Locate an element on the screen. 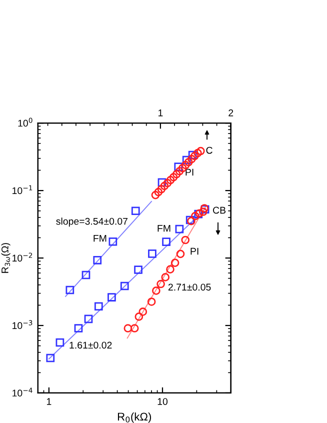 The image size is (327, 423). x2-tick-label: 2 is located at coordinates (231, 112).